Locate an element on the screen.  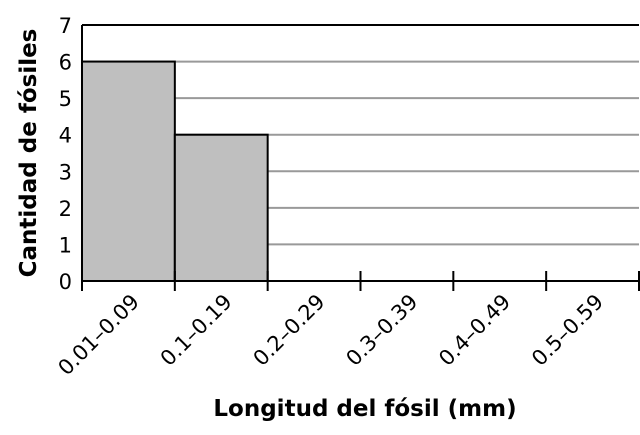
x-tick-label: 0.3–0.39 is located at coordinates (381, 330).